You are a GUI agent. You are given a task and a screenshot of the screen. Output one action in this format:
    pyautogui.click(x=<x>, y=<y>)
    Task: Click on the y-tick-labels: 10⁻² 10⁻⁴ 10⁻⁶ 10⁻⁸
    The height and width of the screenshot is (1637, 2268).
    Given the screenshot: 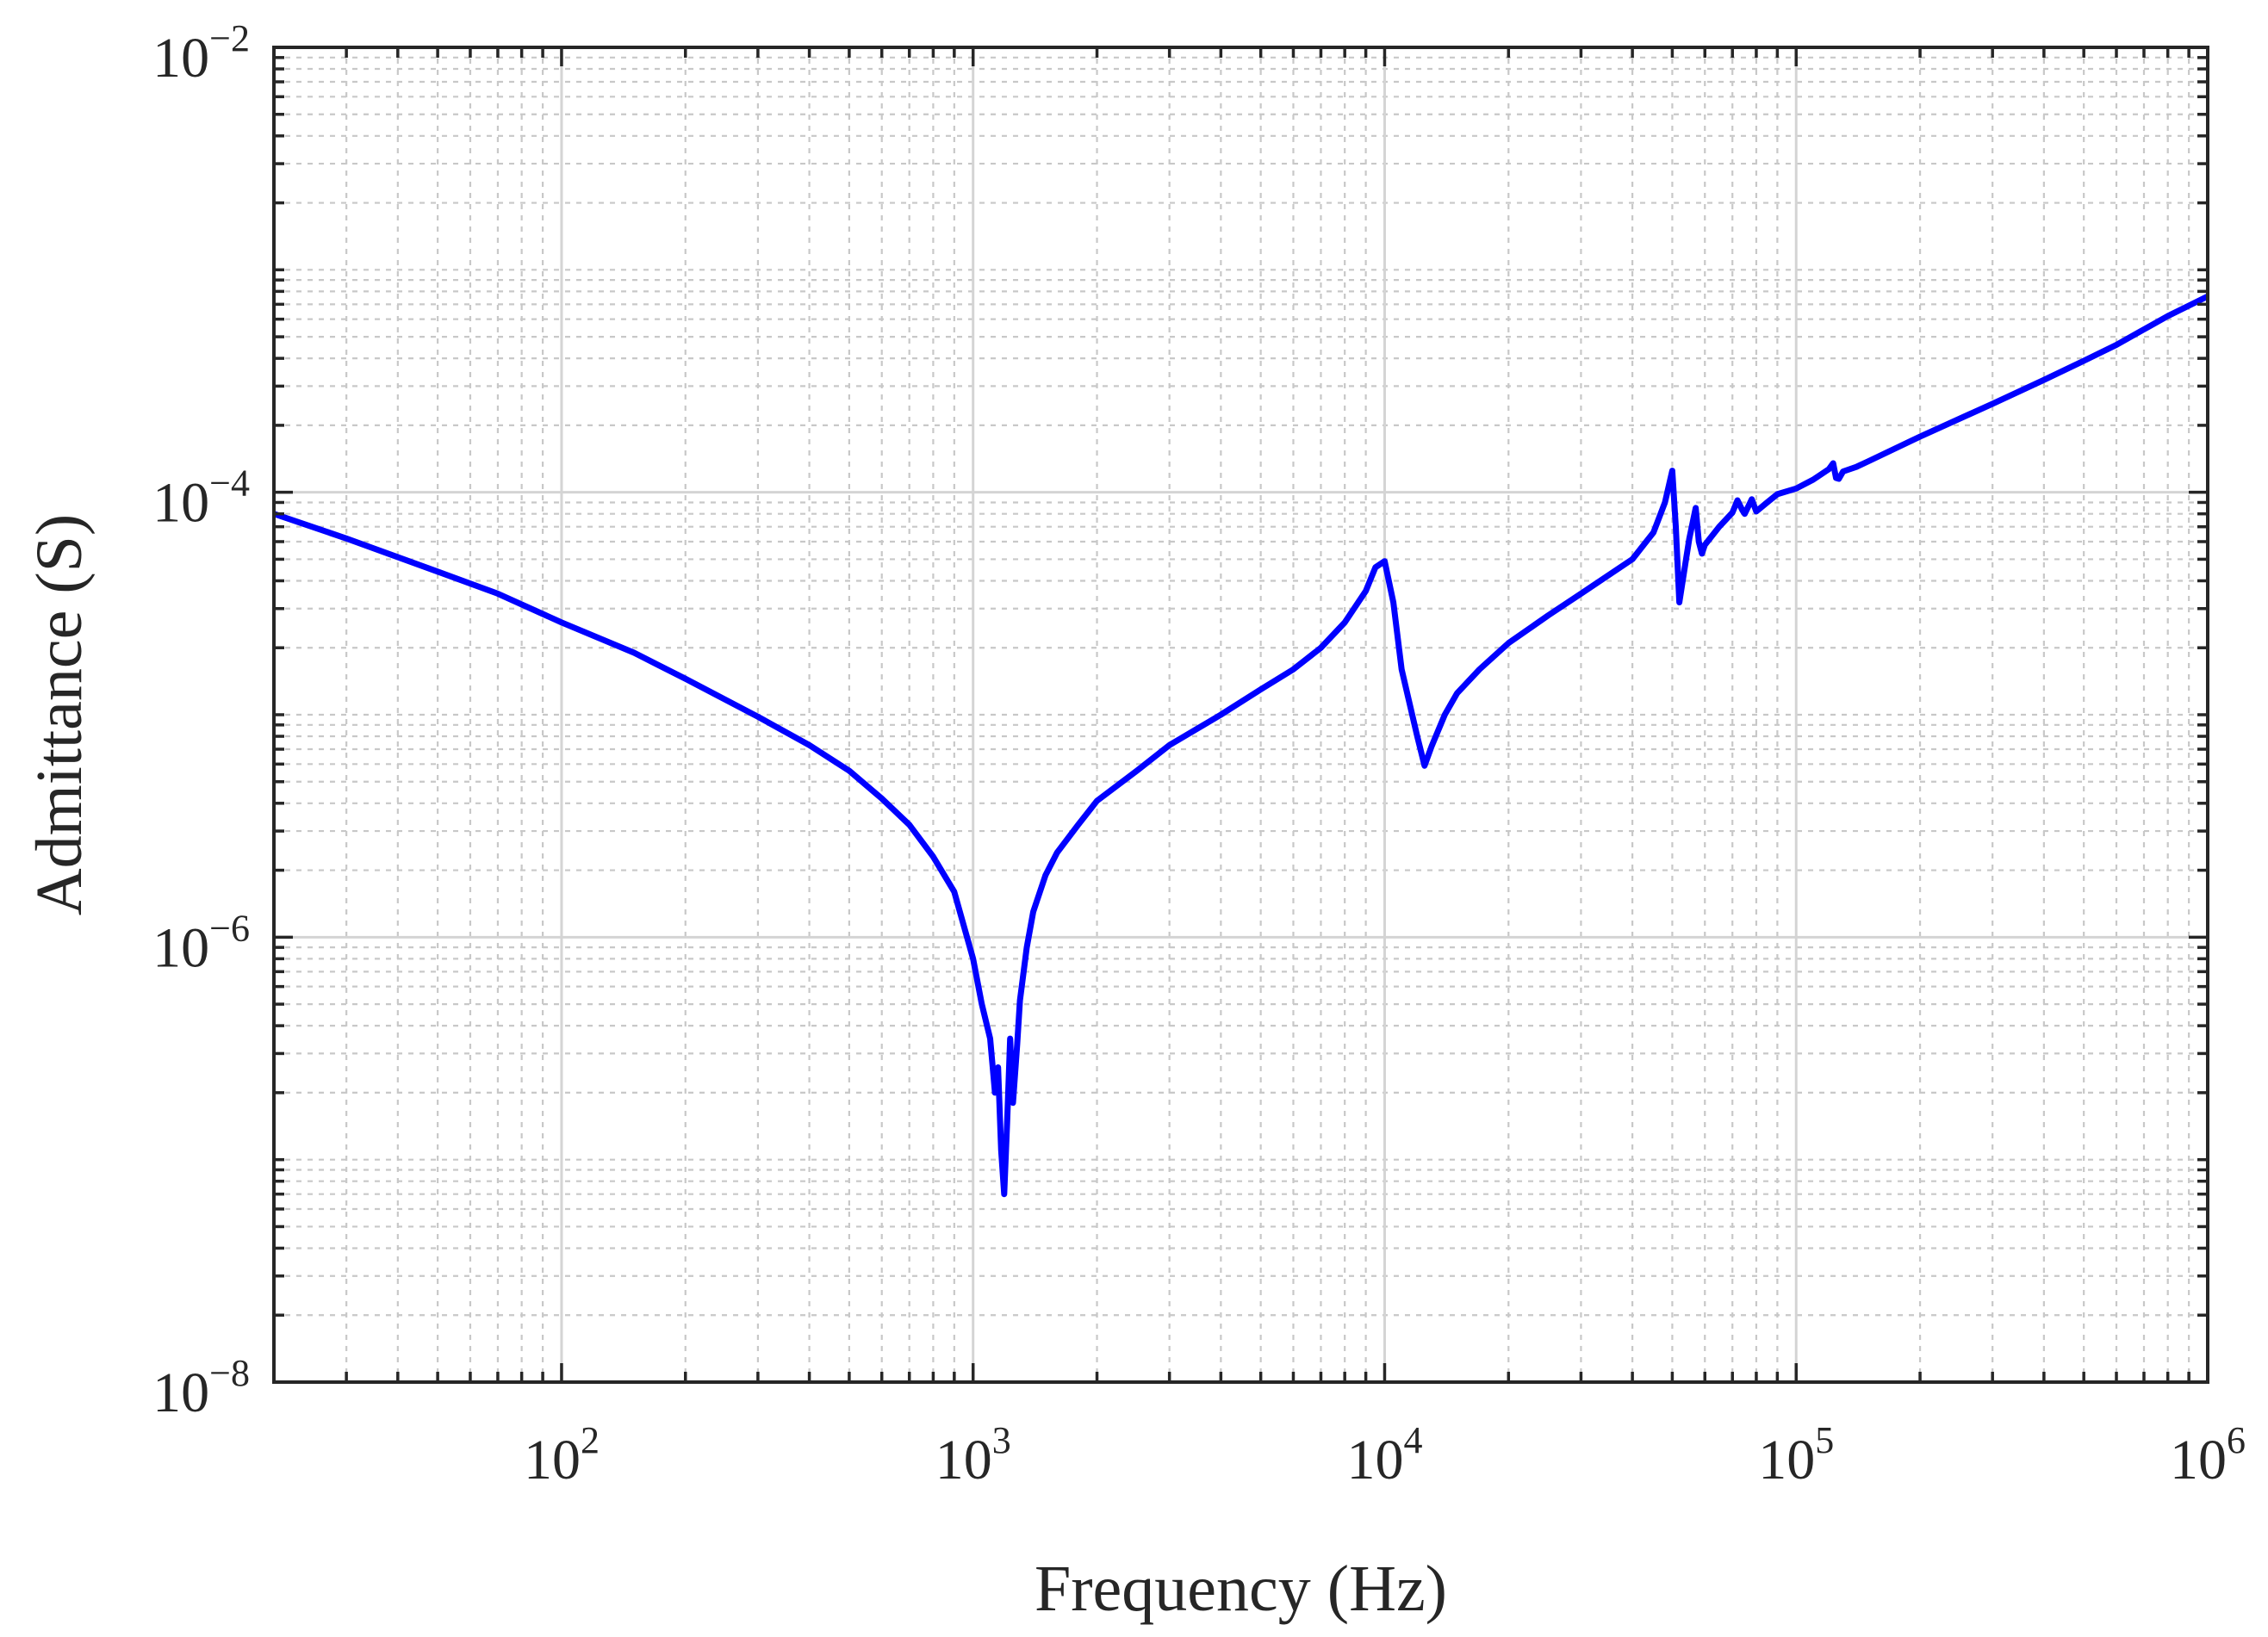 What is the action you would take?
    pyautogui.click(x=201, y=720)
    